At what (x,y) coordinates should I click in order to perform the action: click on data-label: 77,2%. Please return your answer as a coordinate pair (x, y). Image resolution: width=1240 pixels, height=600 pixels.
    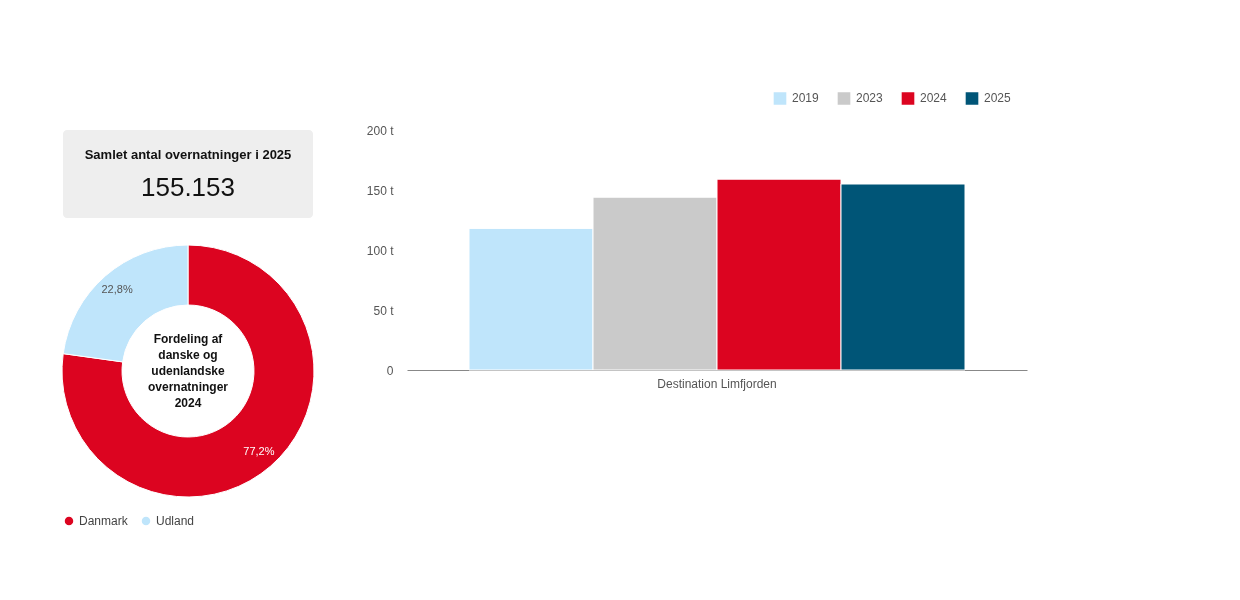
    Looking at the image, I should click on (259, 451).